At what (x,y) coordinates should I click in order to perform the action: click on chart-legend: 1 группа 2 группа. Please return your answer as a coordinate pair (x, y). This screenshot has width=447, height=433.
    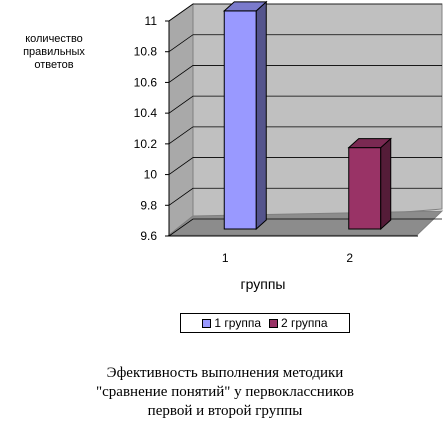
    Looking at the image, I should click on (265, 323).